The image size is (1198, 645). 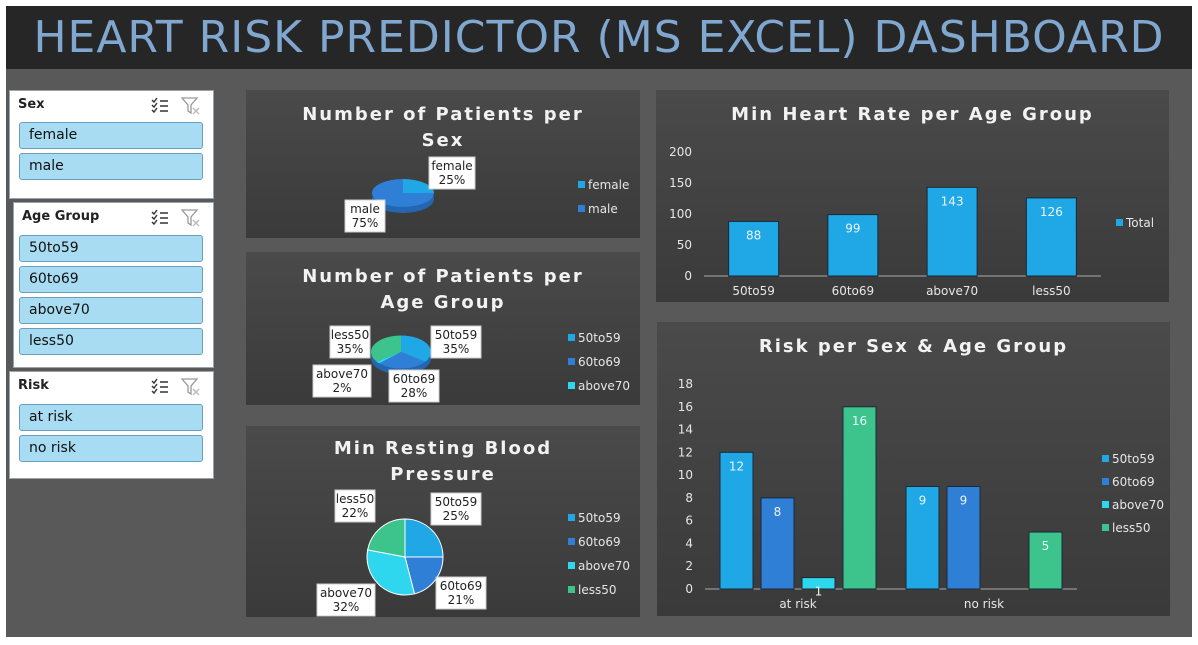 I want to click on slicer-item-no-risk: no risk, so click(x=111, y=448).